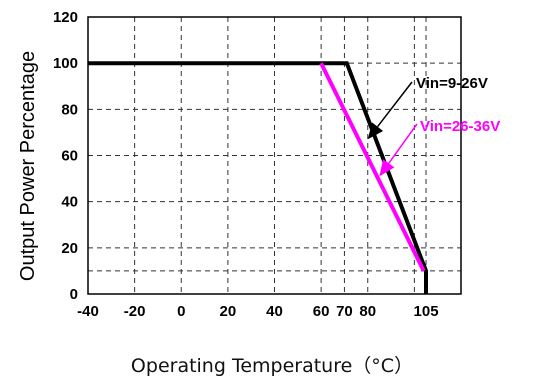 This screenshot has width=534, height=381. Describe the element at coordinates (69, 248) in the screenshot. I see `y-tick-label: 20` at that location.